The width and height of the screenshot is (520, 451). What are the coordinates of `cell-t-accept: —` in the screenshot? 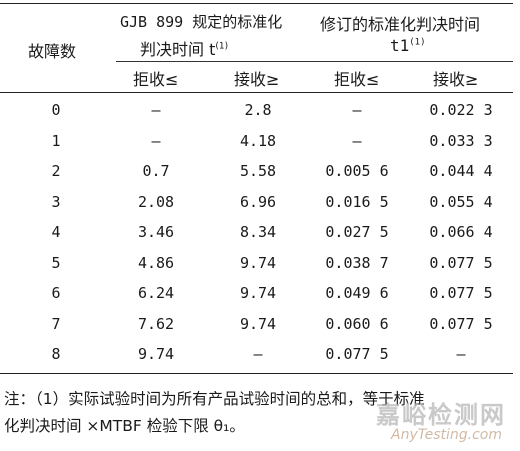 It's located at (258, 354).